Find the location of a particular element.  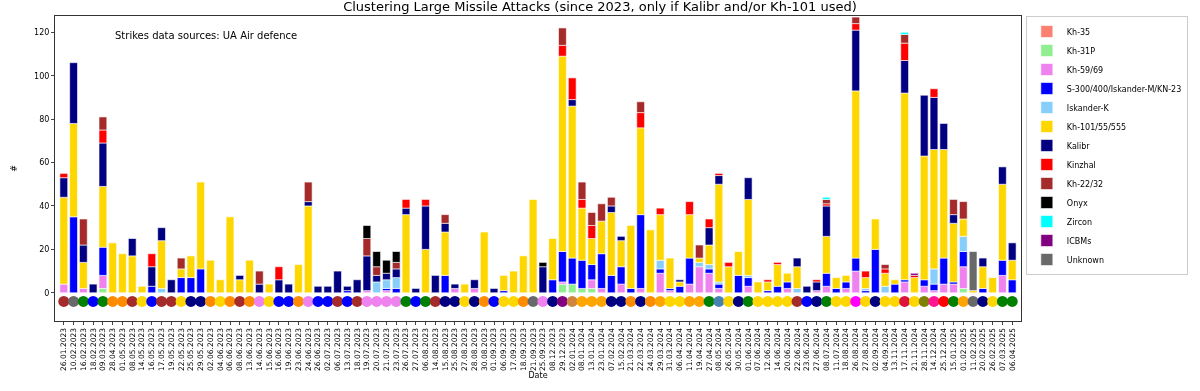

y-tick-label: 80 is located at coordinates (44, 119).